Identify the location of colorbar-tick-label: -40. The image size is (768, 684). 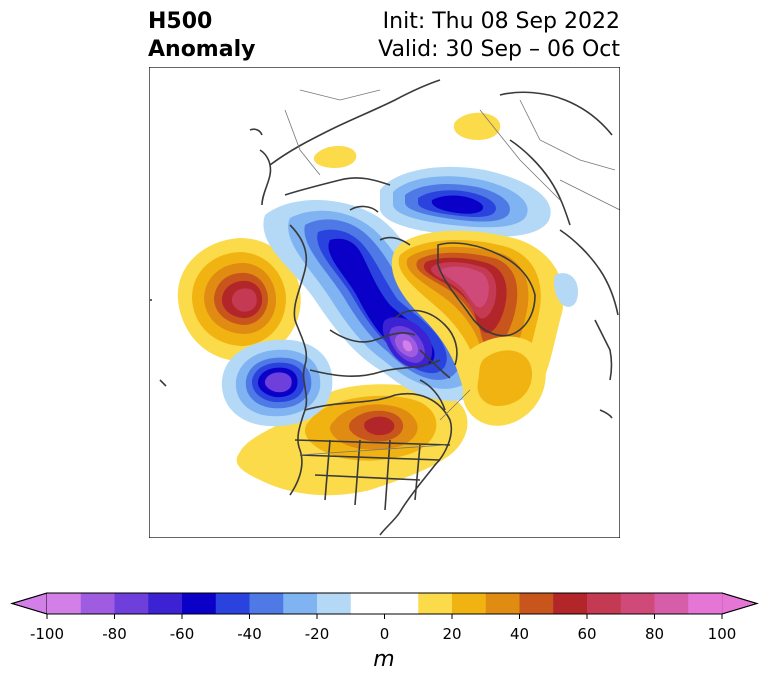
(249, 634).